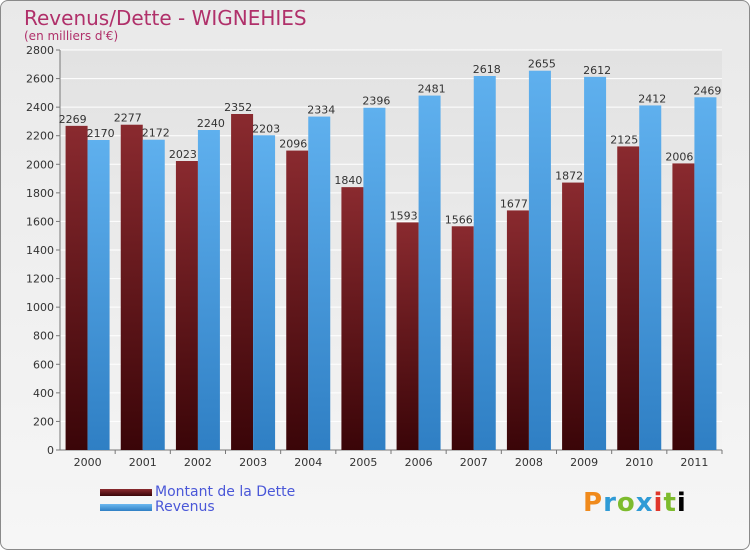  Describe the element at coordinates (432, 89) in the screenshot. I see `data-label-revenus: 2481` at that location.